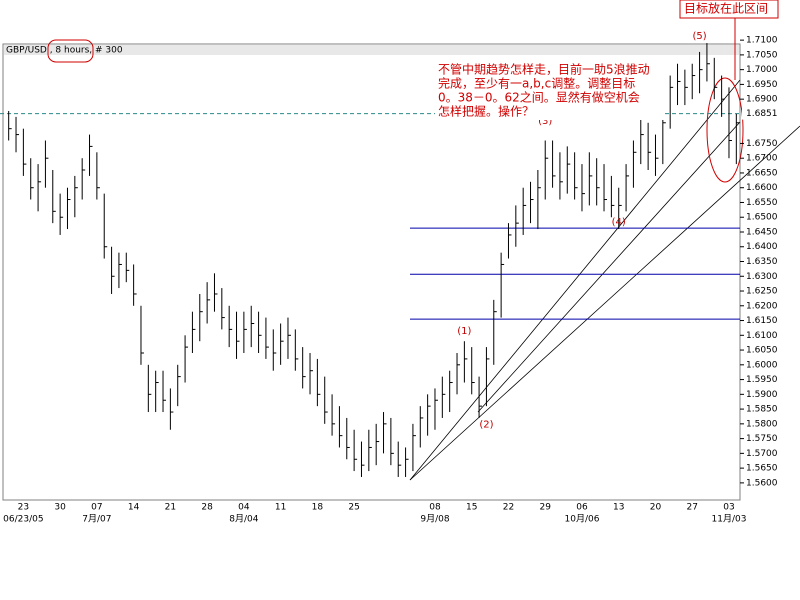  What do you see at coordinates (545, 508) in the screenshot?
I see `x-tick-label: 29` at bounding box center [545, 508].